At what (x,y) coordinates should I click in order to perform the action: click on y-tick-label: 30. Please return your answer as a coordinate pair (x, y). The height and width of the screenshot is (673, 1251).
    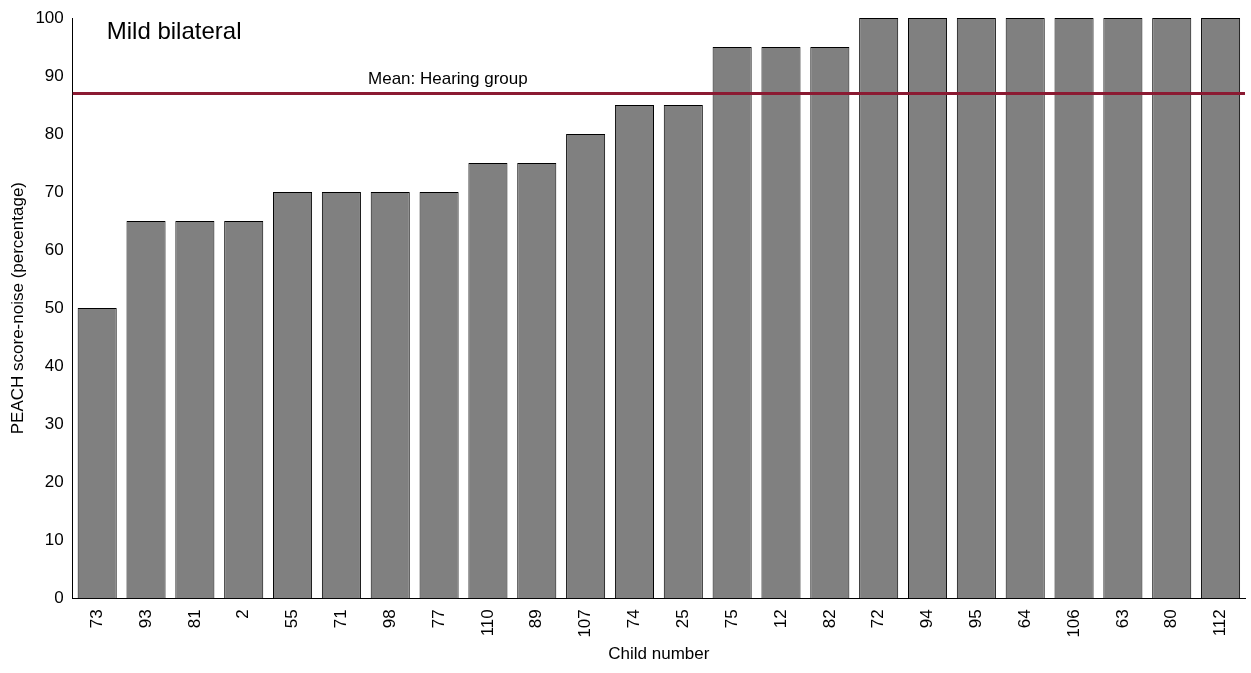
    Looking at the image, I should click on (54, 423).